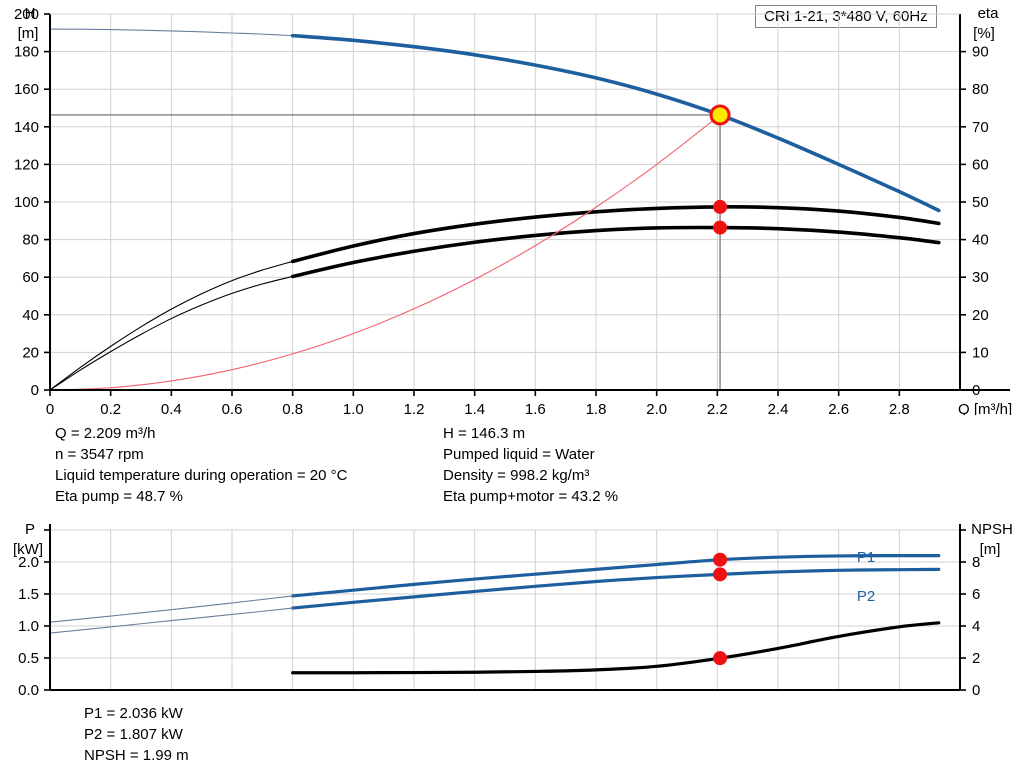  What do you see at coordinates (616, 588) in the screenshot?
I see `curve-p2` at bounding box center [616, 588].